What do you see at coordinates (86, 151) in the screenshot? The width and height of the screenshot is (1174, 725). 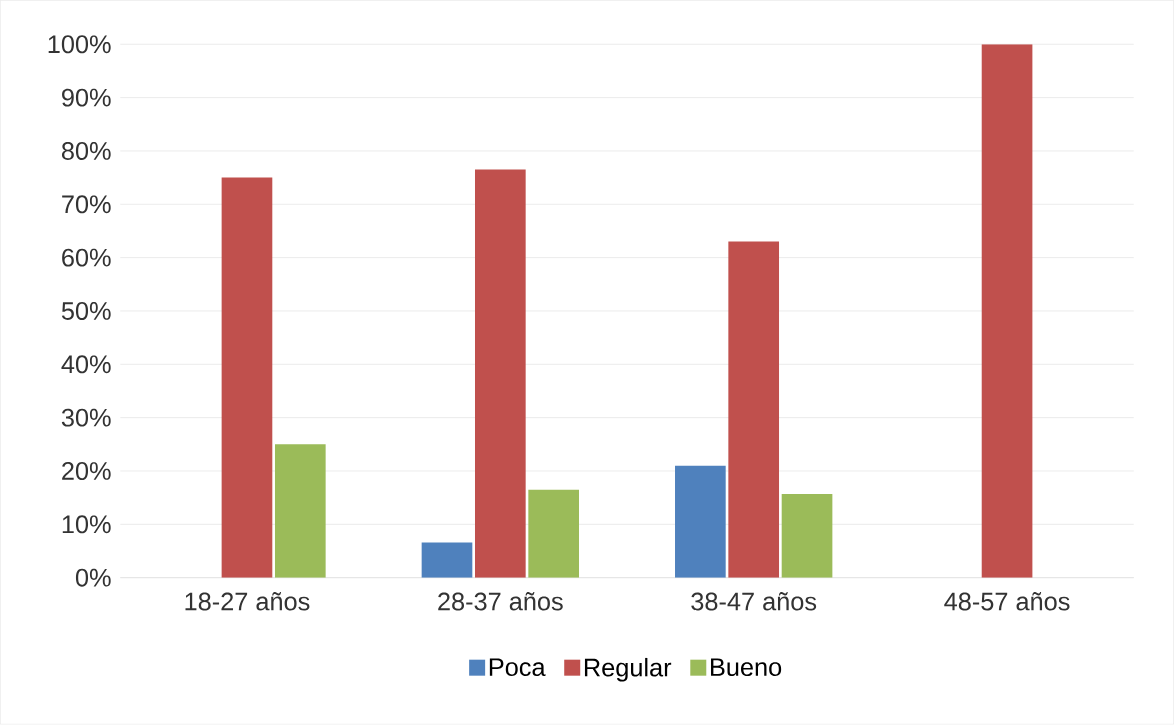 I see `y-tick-label: 80%` at bounding box center [86, 151].